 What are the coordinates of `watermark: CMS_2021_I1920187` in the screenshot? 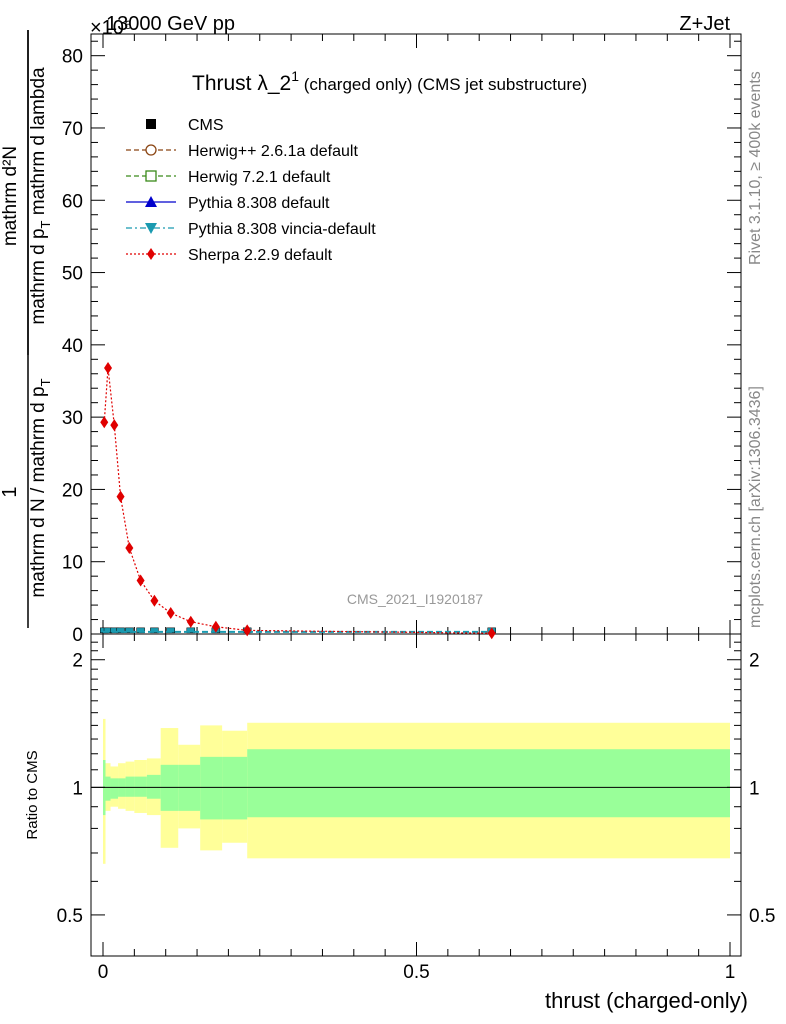 It's located at (415, 599).